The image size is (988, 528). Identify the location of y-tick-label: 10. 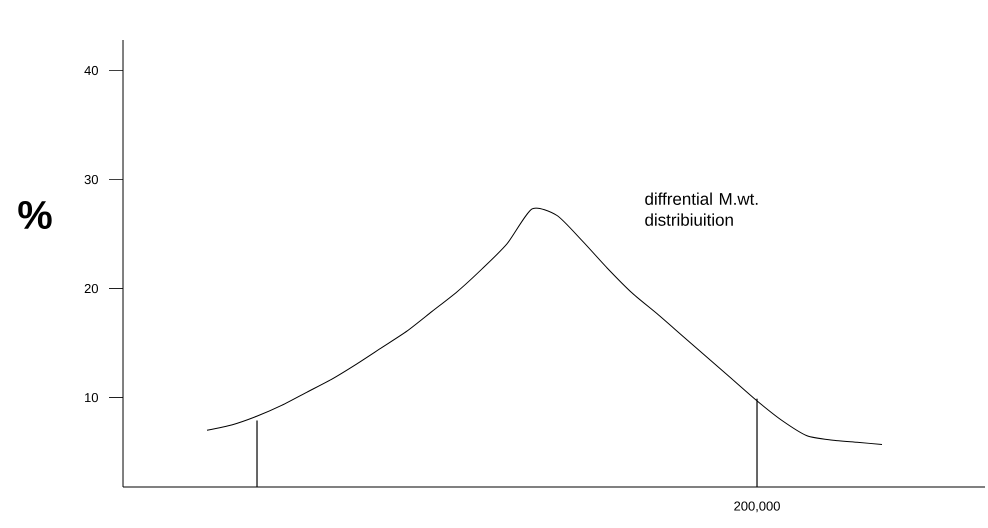
(91, 397).